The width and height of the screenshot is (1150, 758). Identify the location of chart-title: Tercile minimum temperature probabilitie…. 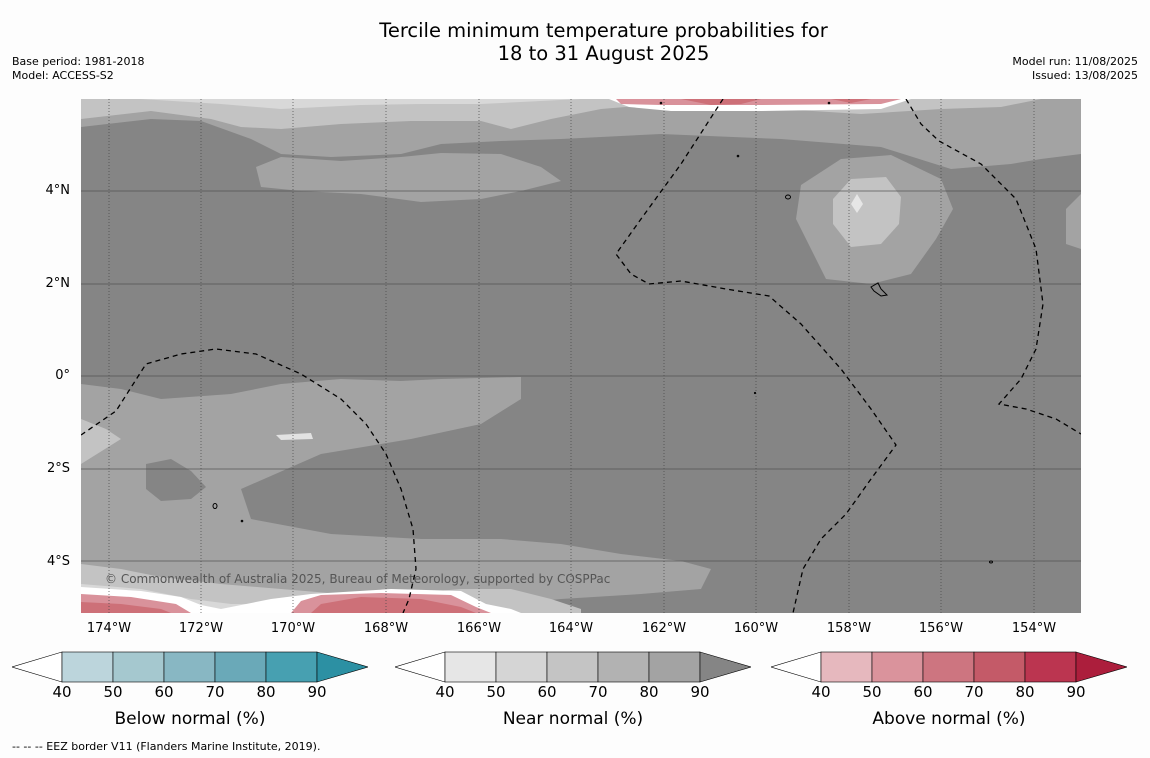
(575, 42).